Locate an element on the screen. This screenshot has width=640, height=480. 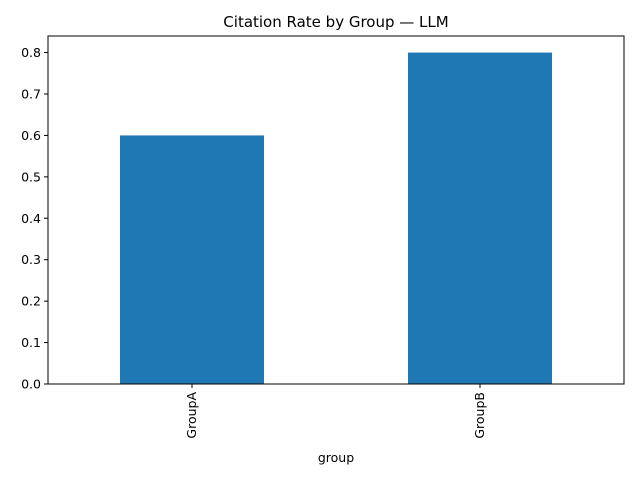
y-tick-label: 0.1 is located at coordinates (31, 342).